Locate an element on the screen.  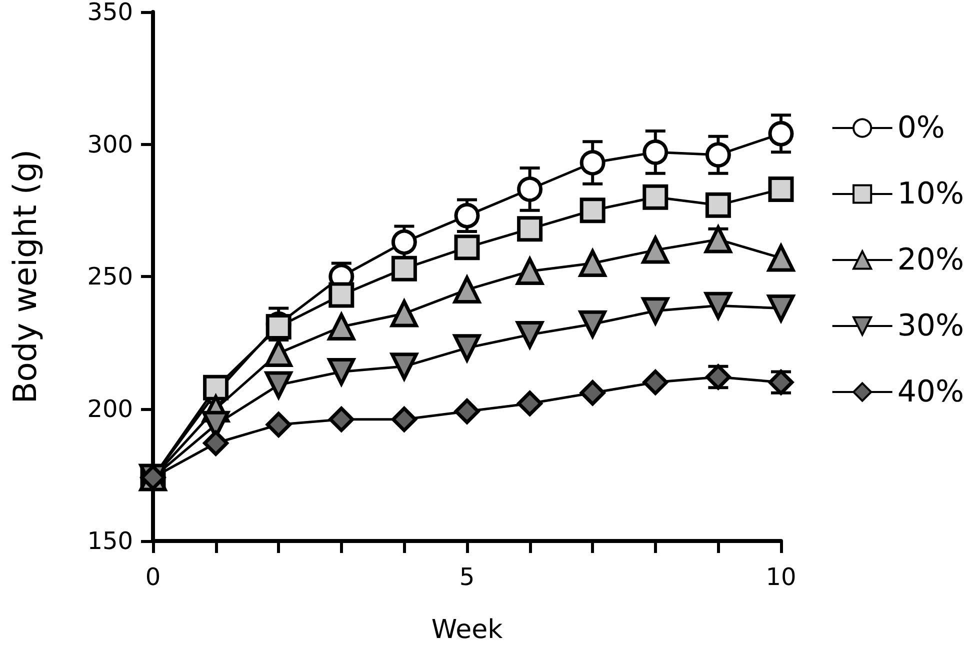
x-tick-label: 5 is located at coordinates (467, 577).